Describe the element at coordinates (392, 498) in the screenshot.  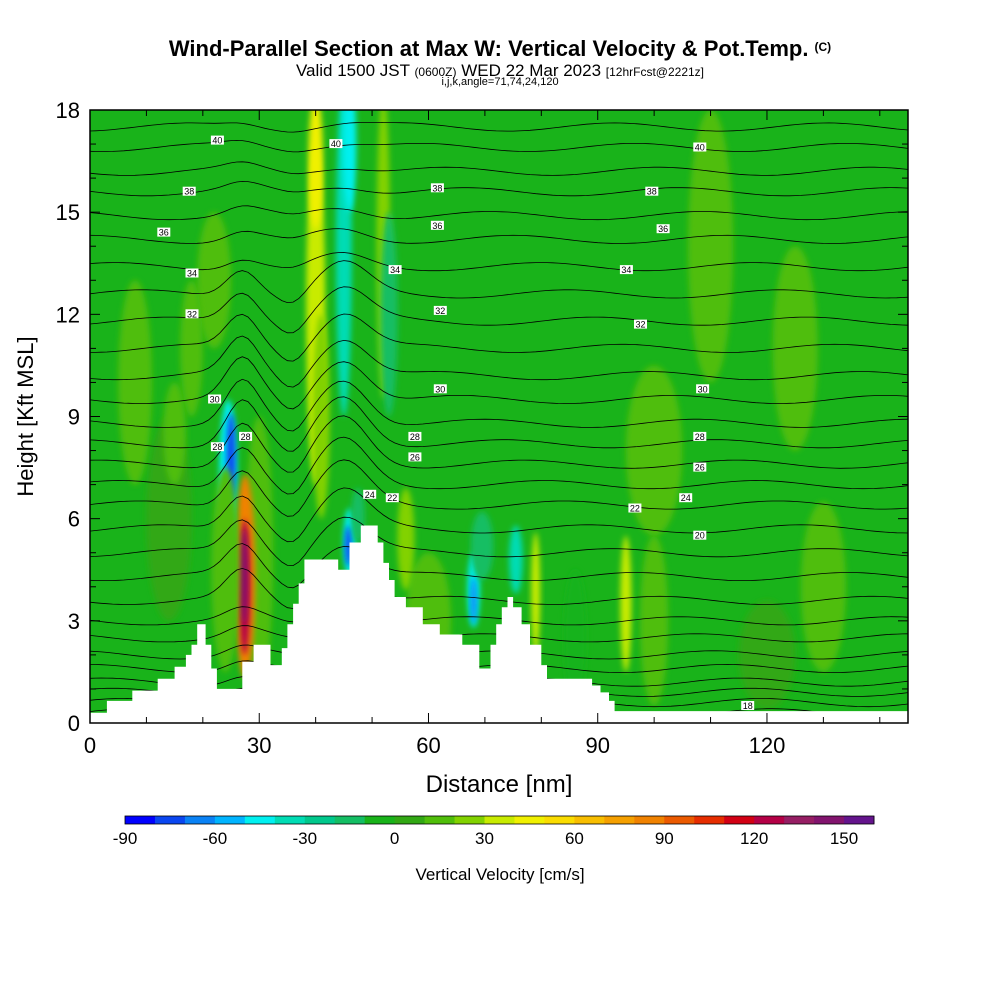
I see `contour-label-text: 22` at that location.